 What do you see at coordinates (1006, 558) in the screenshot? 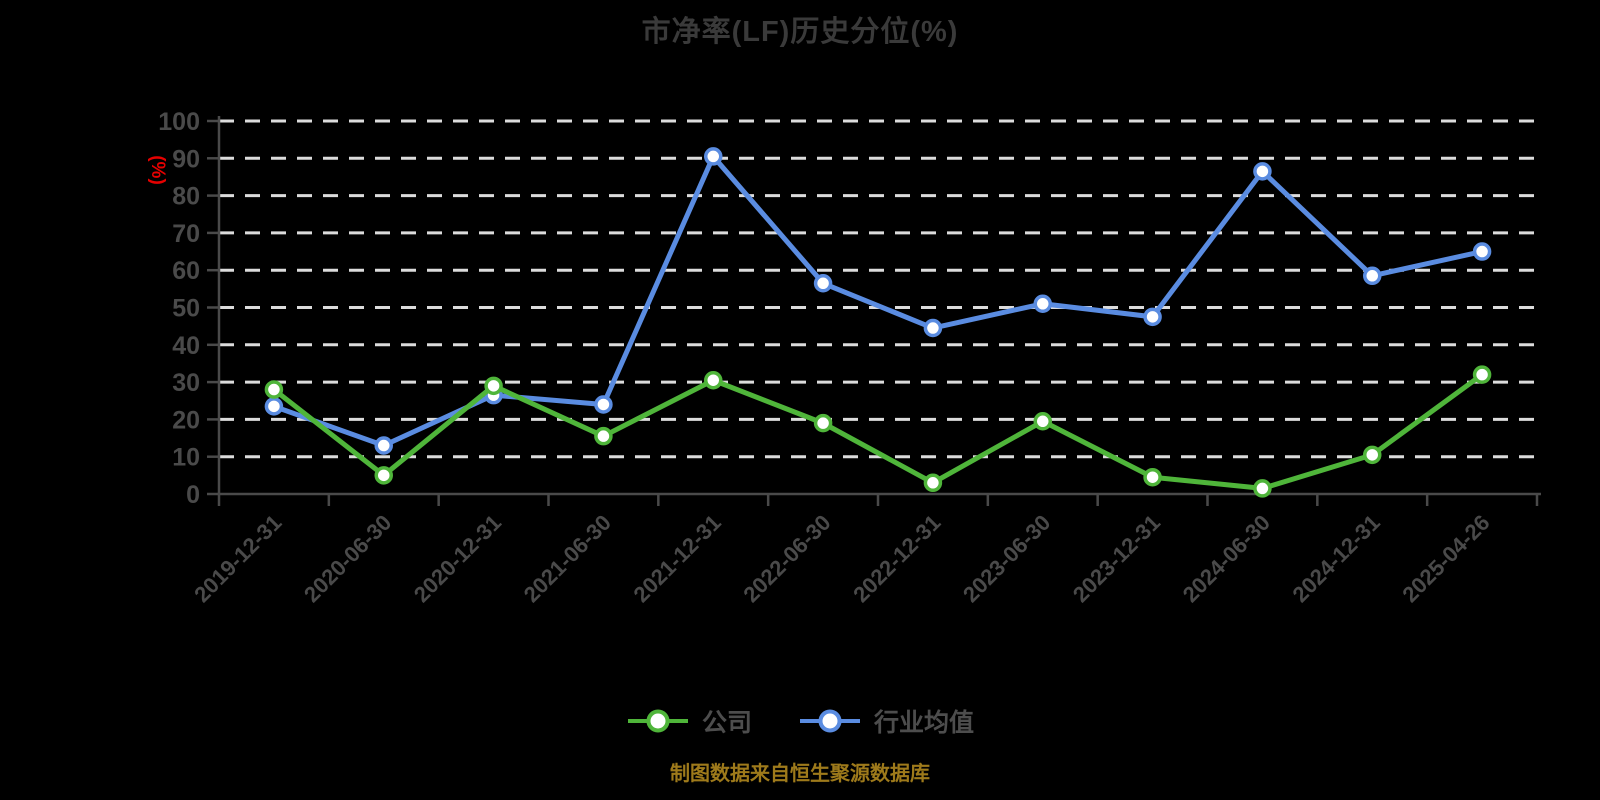
I see `x-tick-label: 2023-06-30` at bounding box center [1006, 558].